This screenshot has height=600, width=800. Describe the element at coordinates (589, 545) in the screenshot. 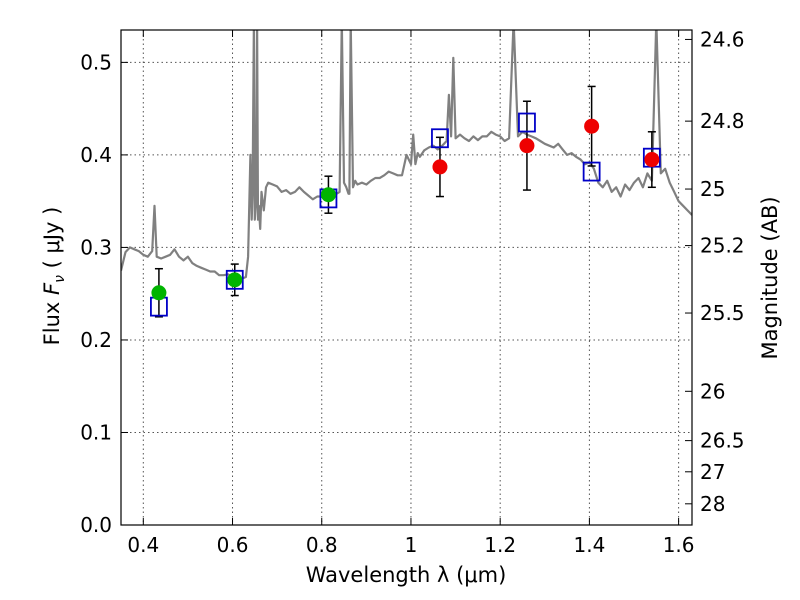

I see `x-tick-label: 1.4` at that location.